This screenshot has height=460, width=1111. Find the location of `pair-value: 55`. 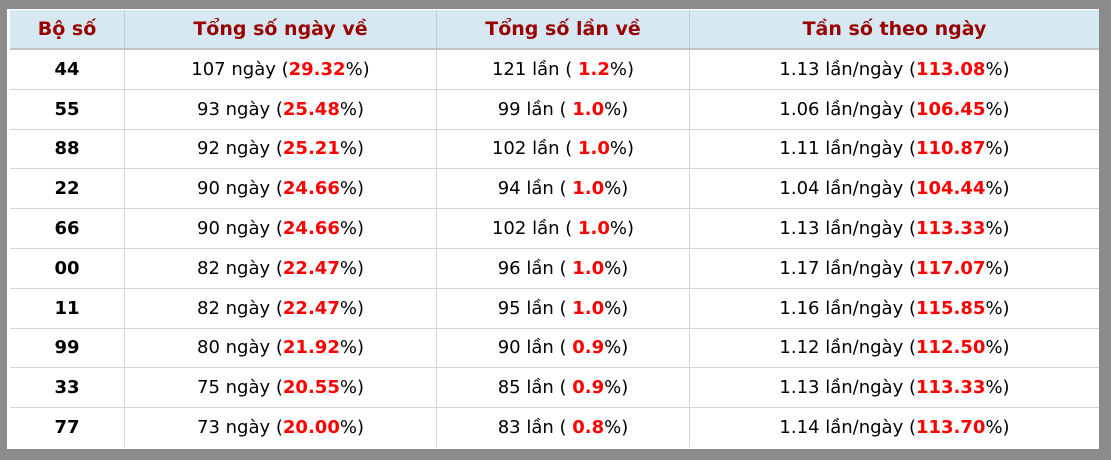

pair-value: 55 is located at coordinates (67, 109).